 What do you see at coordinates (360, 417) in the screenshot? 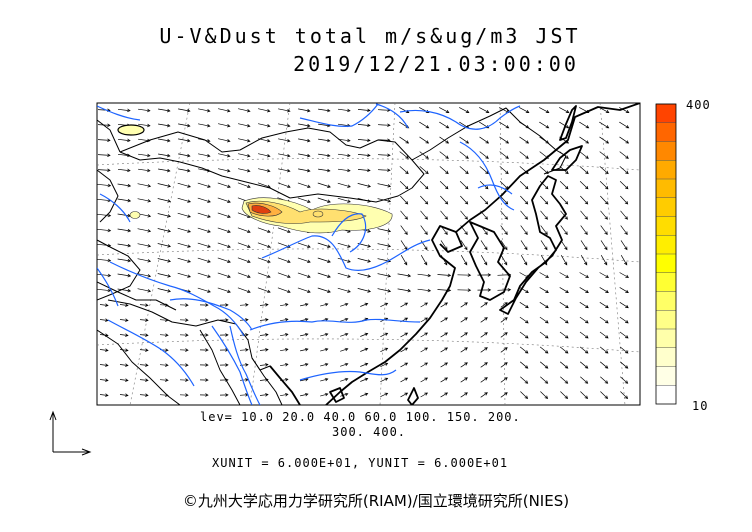
I see `contour-levels-line1: lev= 10.0 20.0 40.0 60.0 100. 150. 200.` at bounding box center [360, 417].